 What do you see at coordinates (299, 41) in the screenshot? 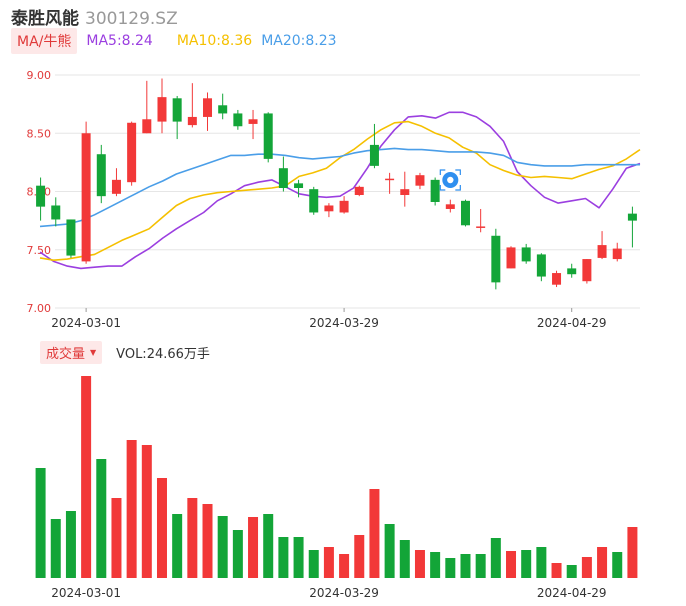
I see `ma20-legend: MA20:8.23` at bounding box center [299, 41].